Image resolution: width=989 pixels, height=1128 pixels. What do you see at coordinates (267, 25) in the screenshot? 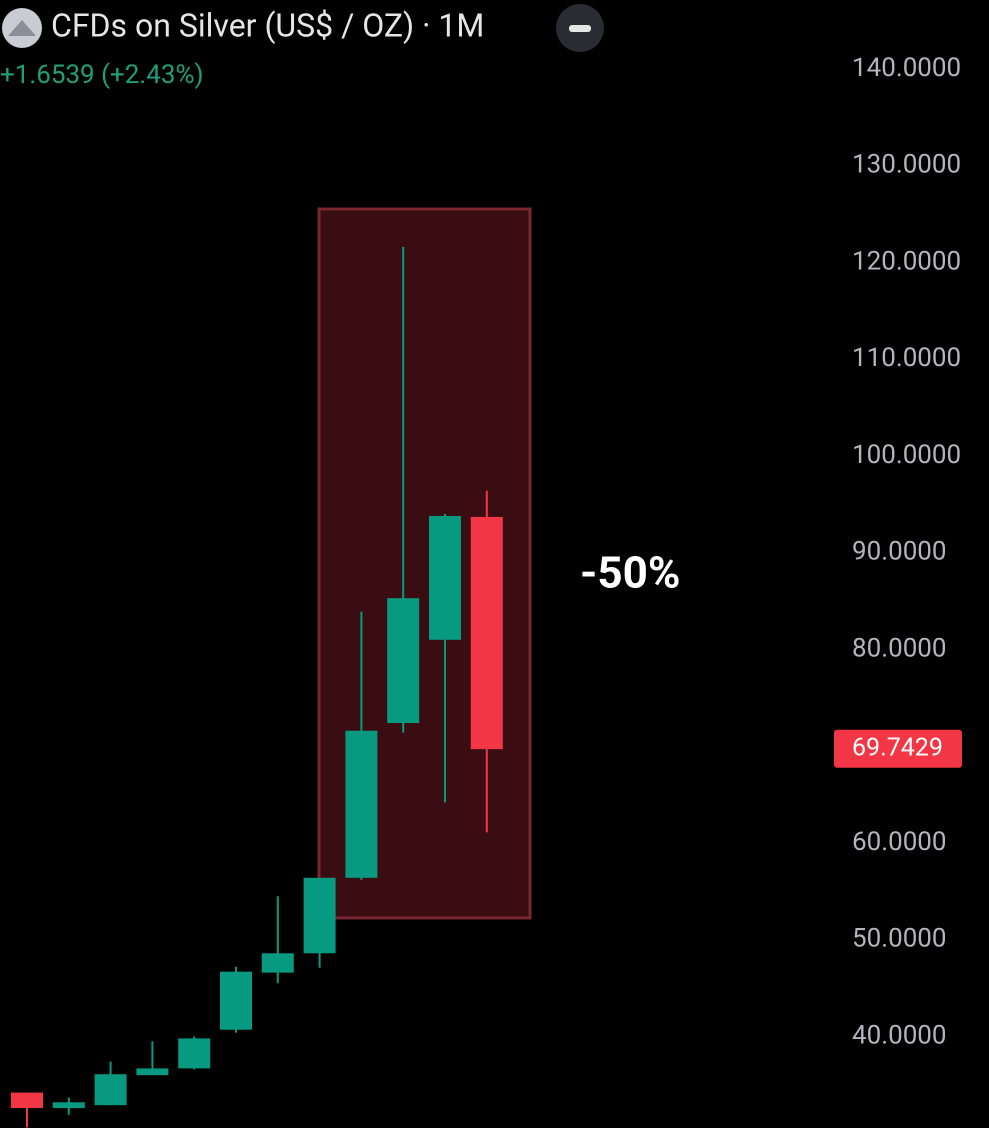
I see `chart-title: CFDs on Silver (US$ / OZ) · 1M` at bounding box center [267, 25].